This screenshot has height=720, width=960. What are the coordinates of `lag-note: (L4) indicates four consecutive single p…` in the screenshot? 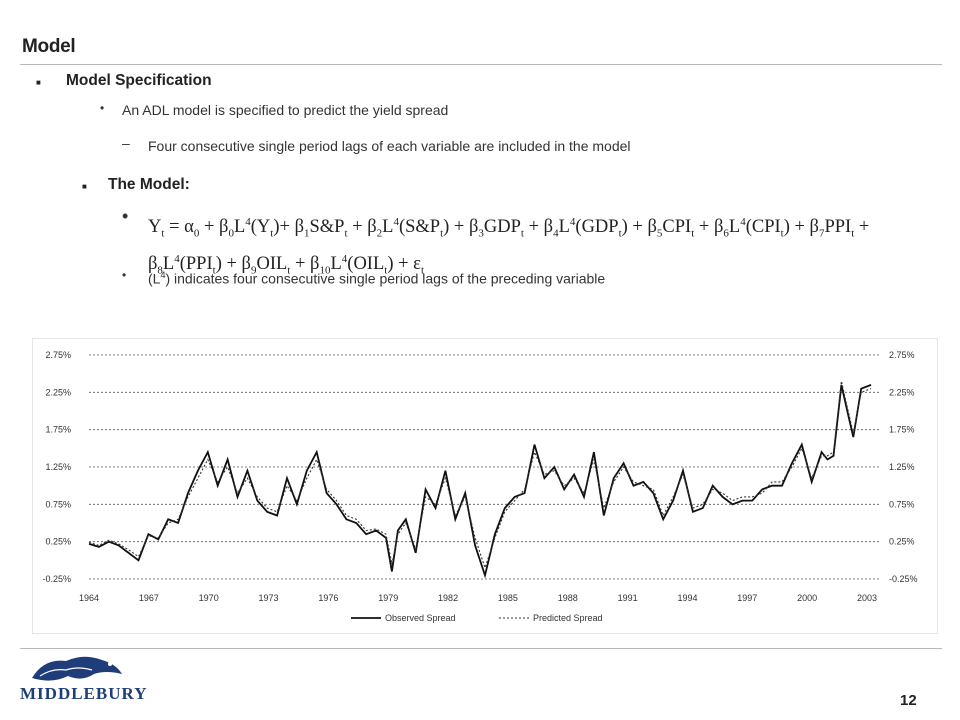 It's located at (376, 278).